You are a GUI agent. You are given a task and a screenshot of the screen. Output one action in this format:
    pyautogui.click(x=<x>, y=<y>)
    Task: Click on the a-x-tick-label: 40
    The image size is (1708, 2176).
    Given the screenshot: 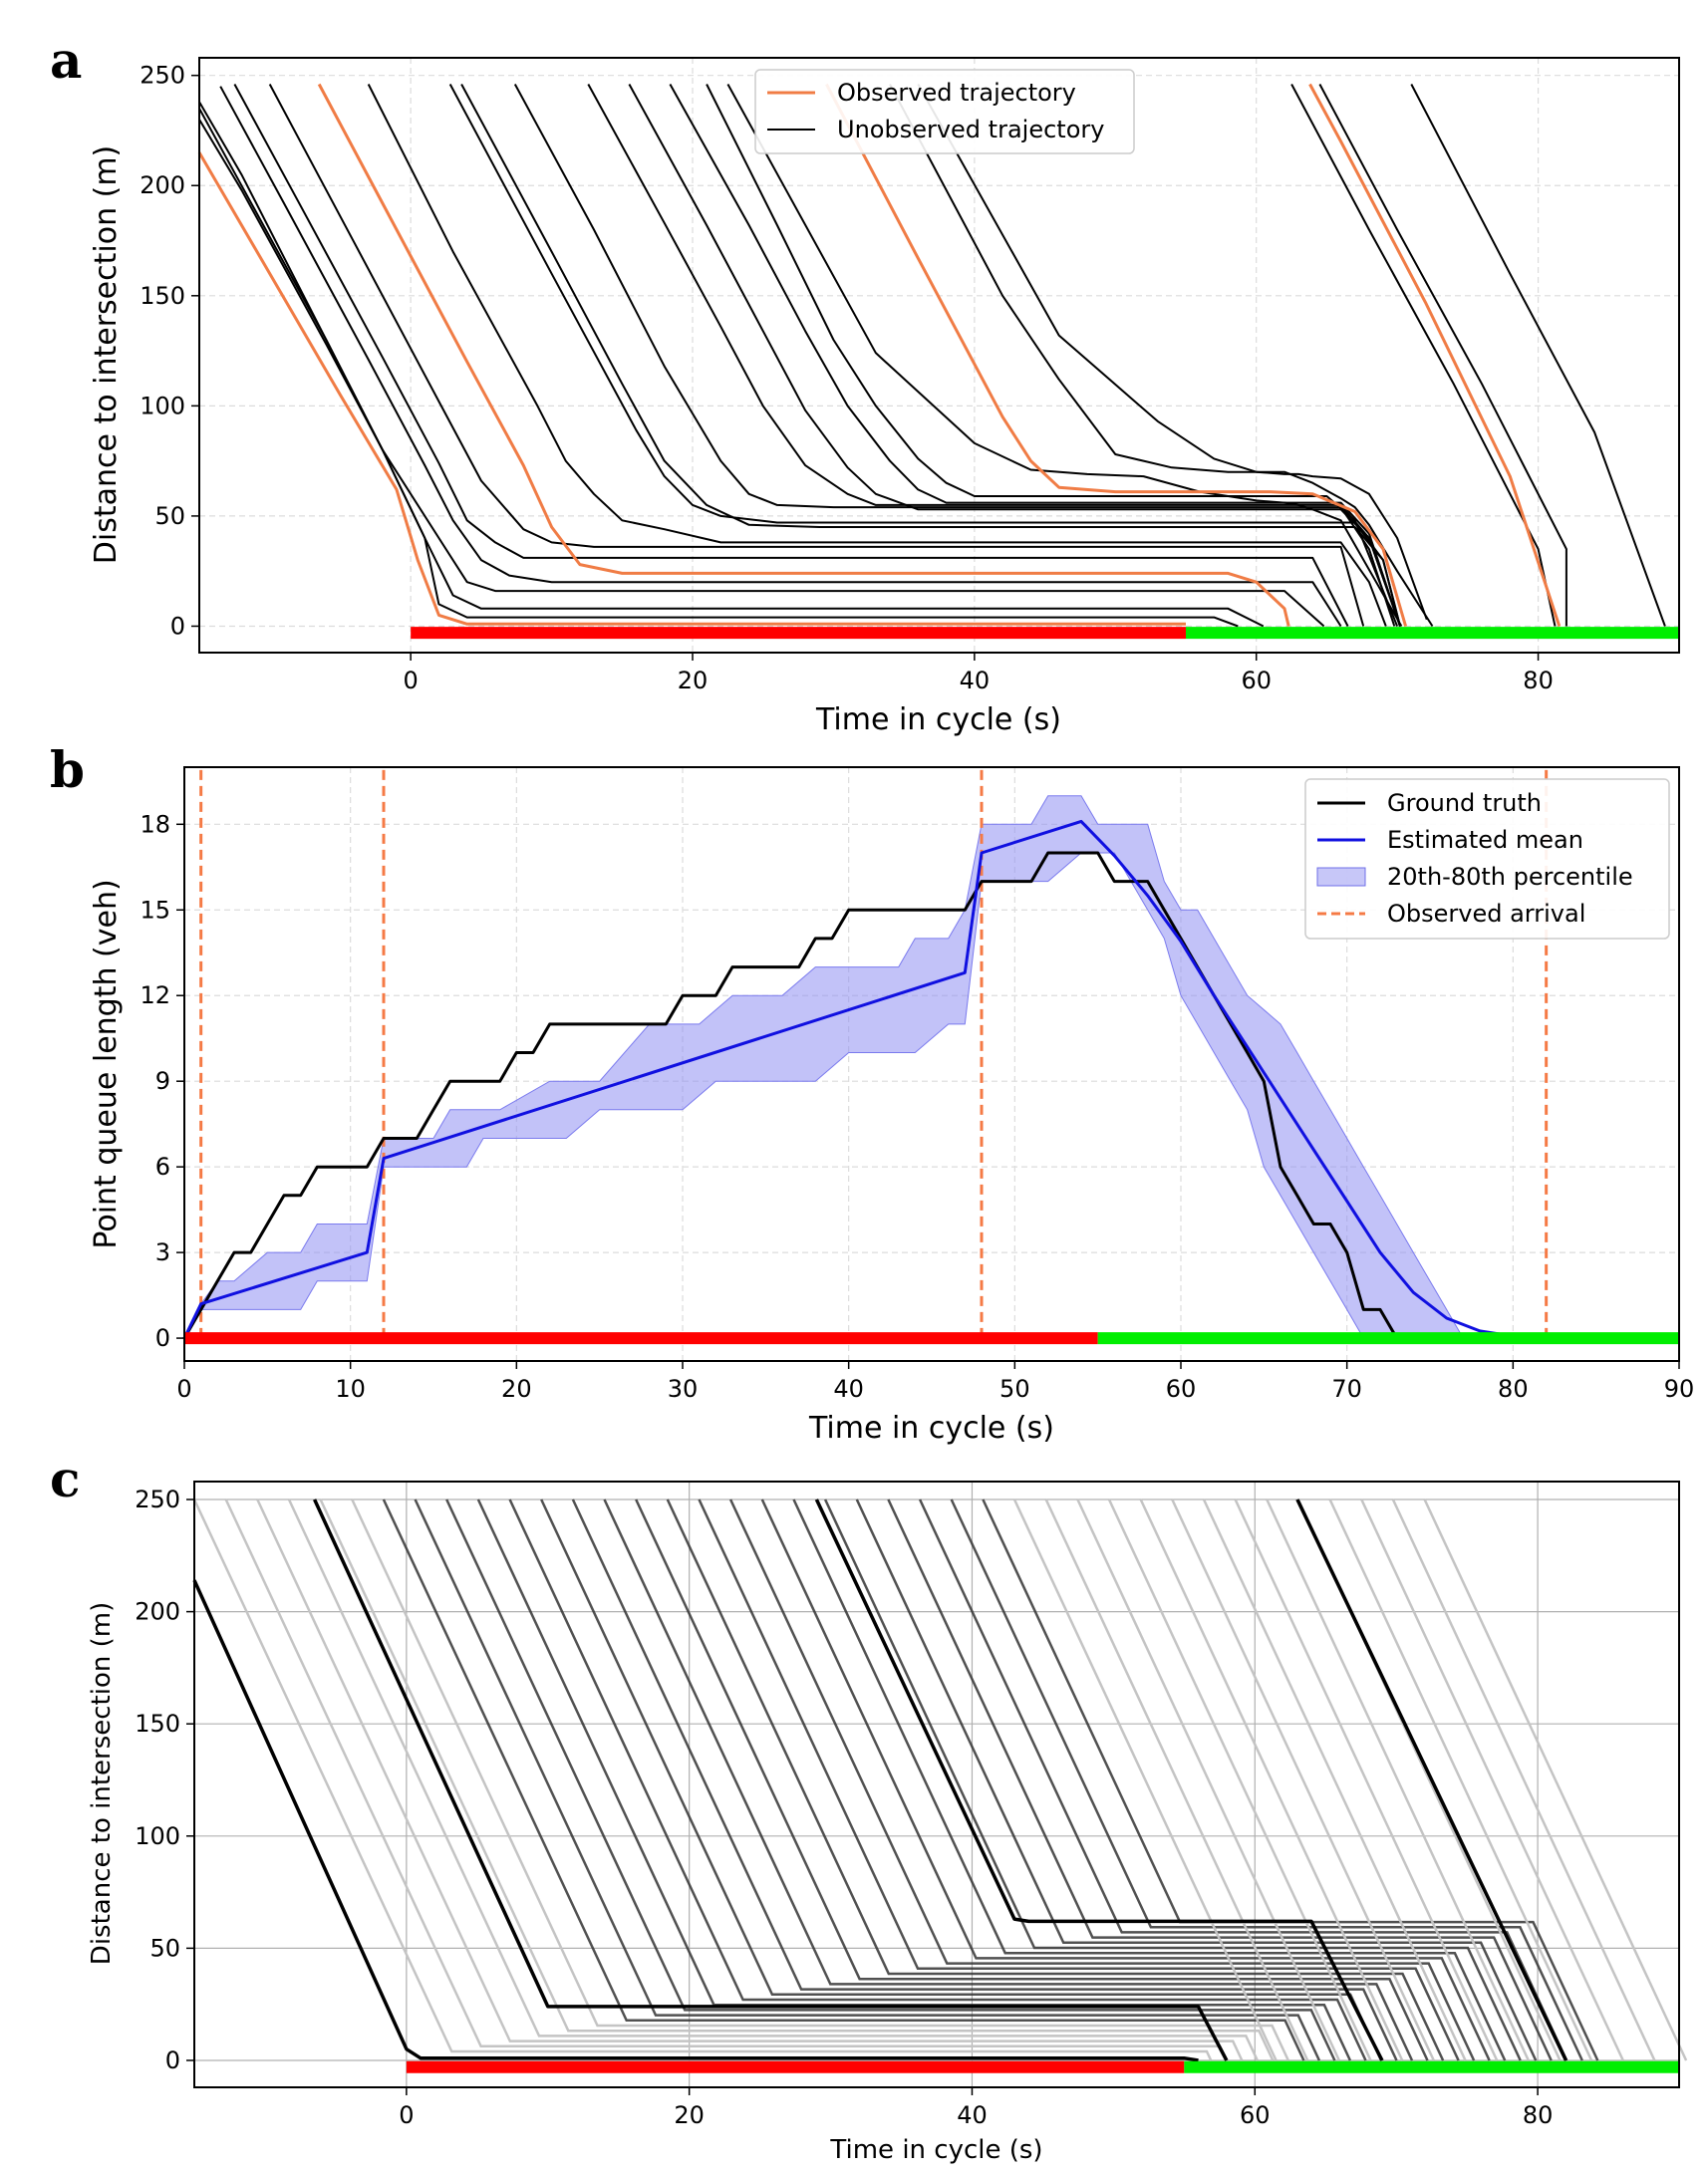 What is the action you would take?
    pyautogui.click(x=975, y=680)
    